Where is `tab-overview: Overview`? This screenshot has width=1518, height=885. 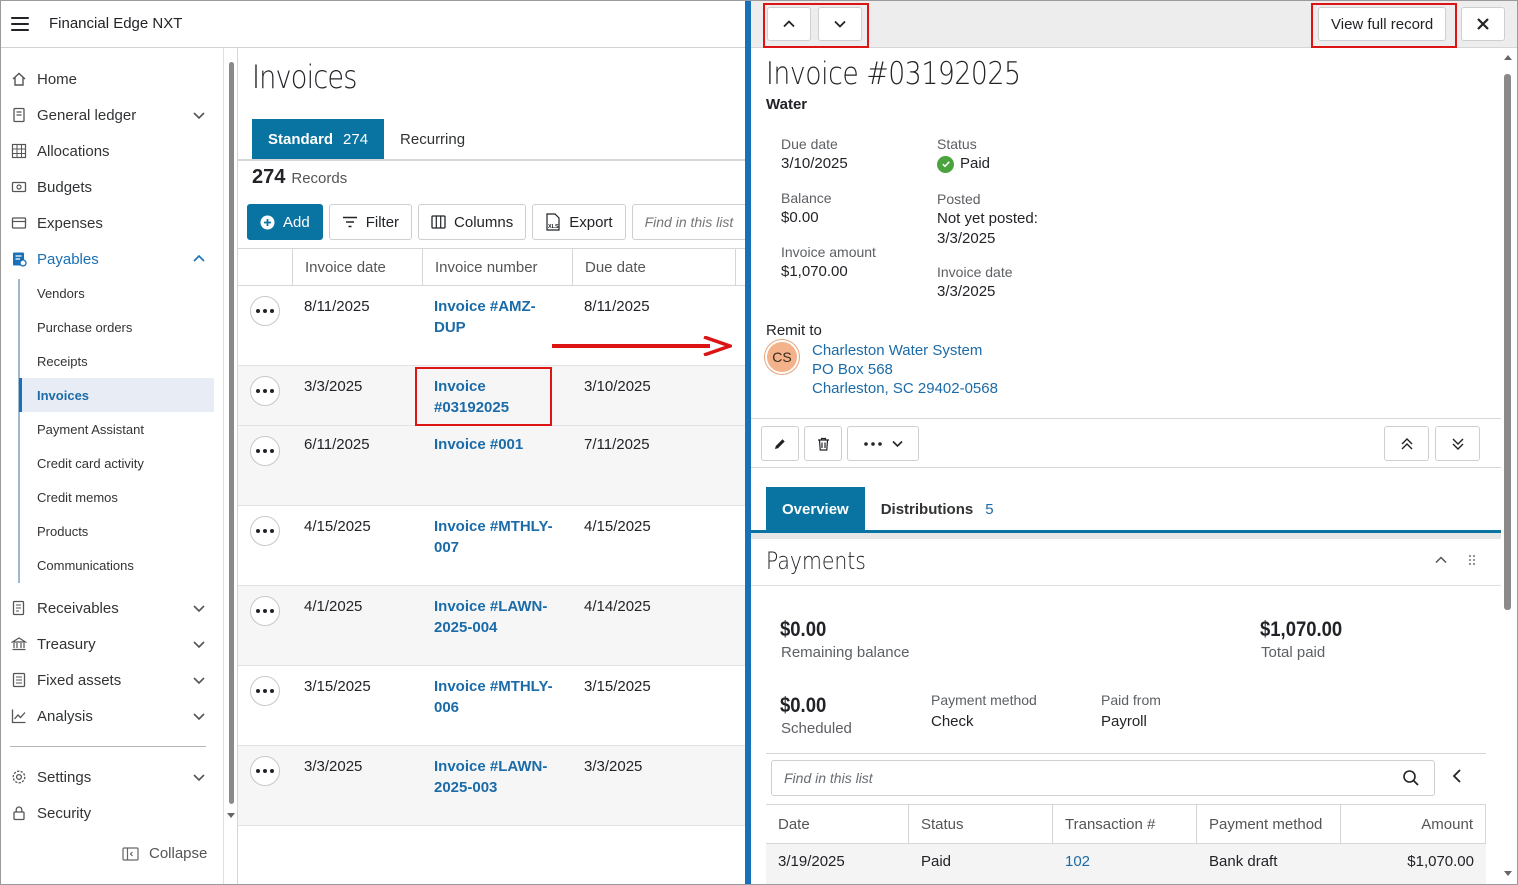
tab-overview: Overview is located at coordinates (815, 509).